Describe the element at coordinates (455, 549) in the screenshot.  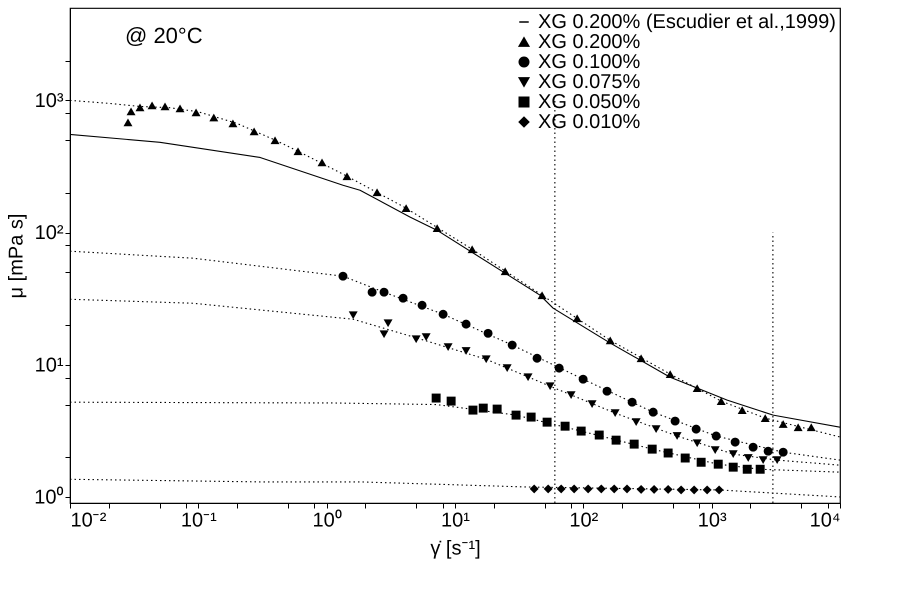
I see `x-axis-title: γ̇ [s⁻¹]` at that location.